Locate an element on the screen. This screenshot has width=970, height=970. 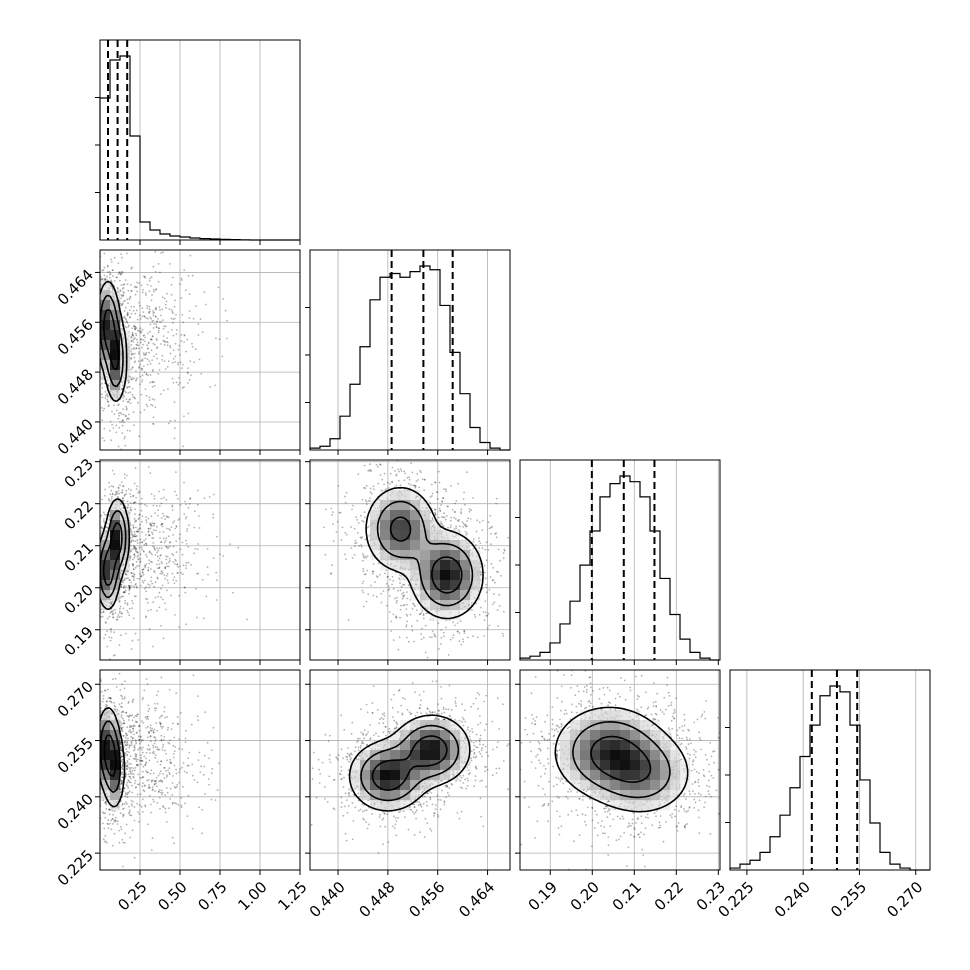
y-tick-label: 0.456 is located at coordinates (75, 337).